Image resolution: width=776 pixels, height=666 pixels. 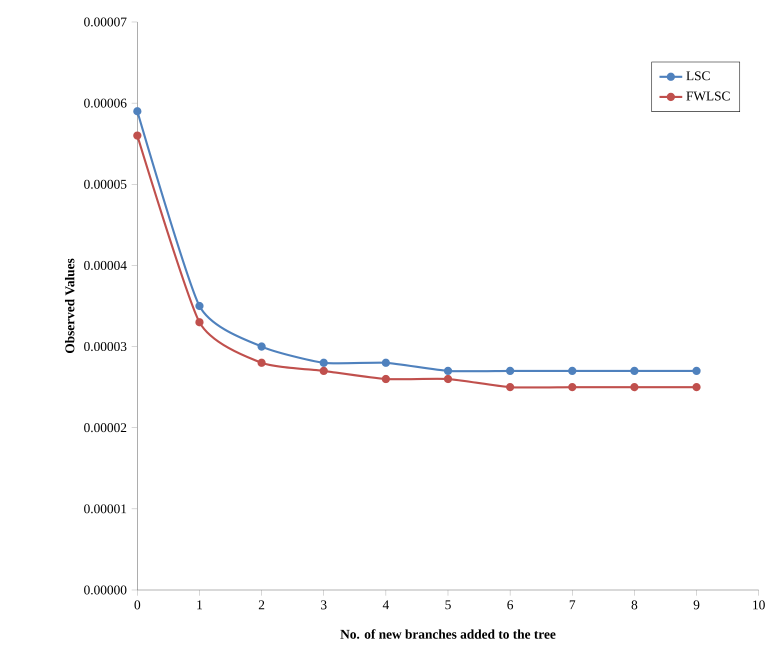 I want to click on x-tick-label: 1, so click(x=199, y=605).